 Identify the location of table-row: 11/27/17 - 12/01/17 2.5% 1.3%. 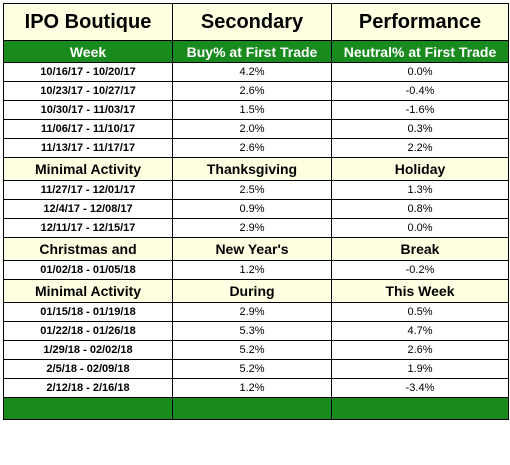
(256, 190).